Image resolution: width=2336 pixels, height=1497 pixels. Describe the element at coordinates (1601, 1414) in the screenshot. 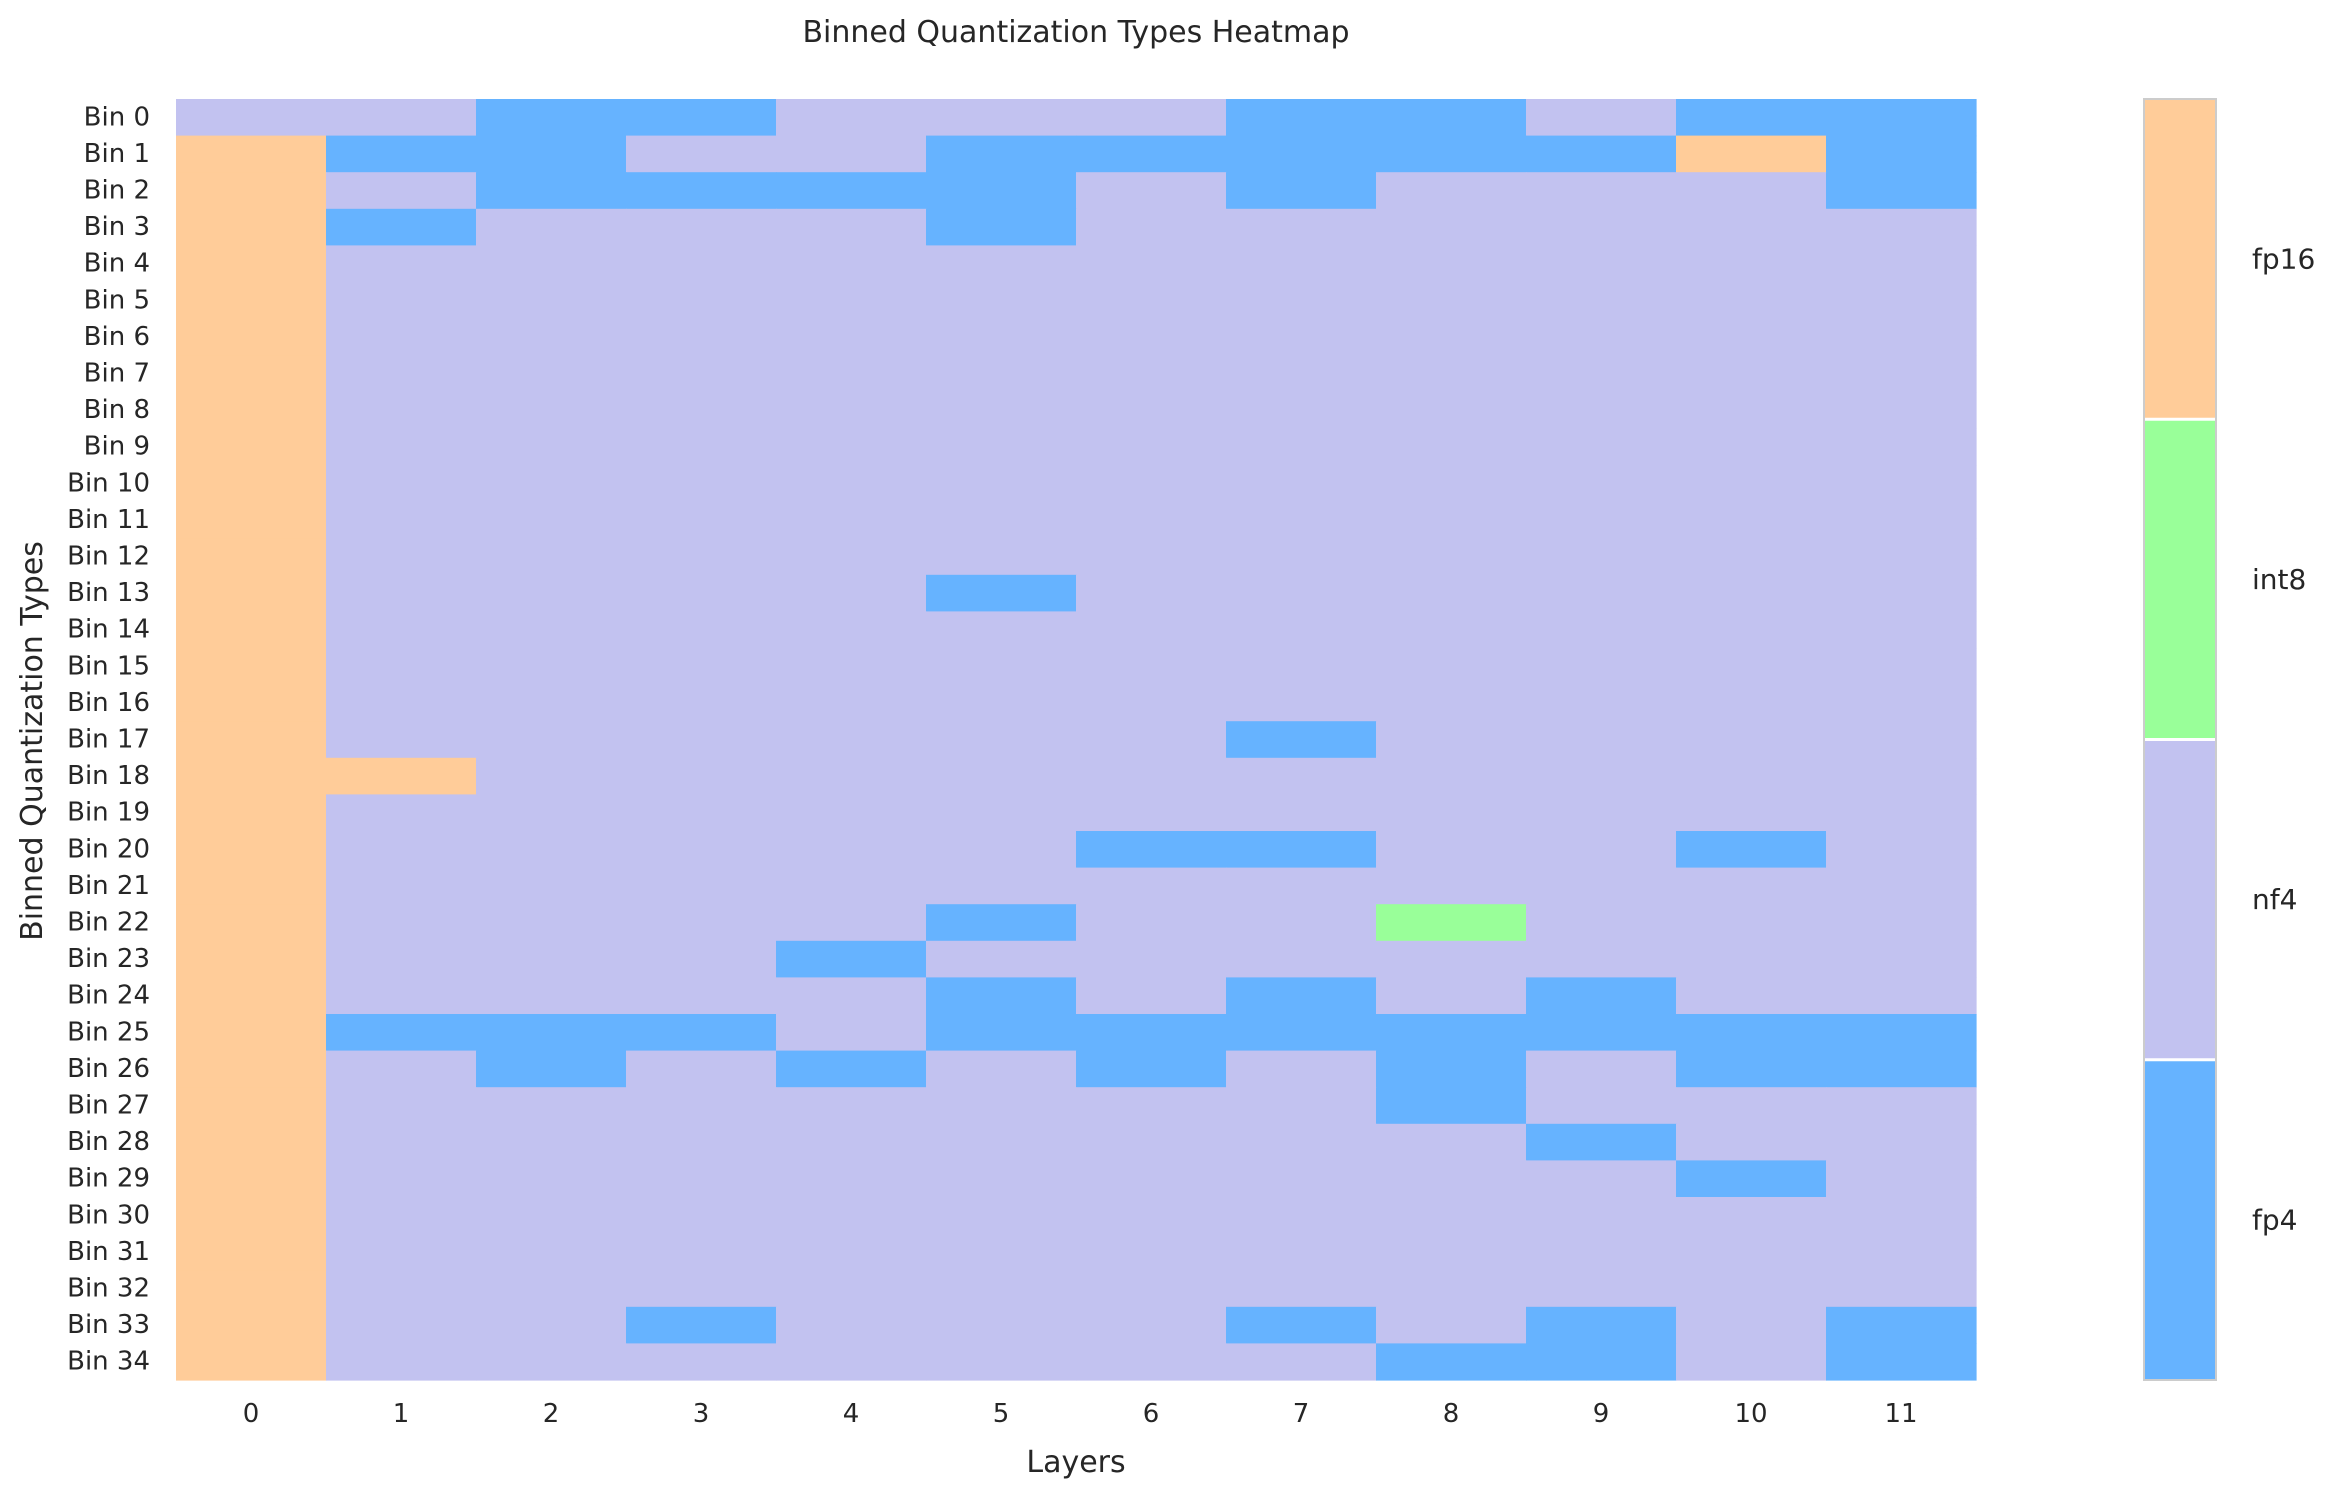

I see `x-tick-label: 9` at that location.